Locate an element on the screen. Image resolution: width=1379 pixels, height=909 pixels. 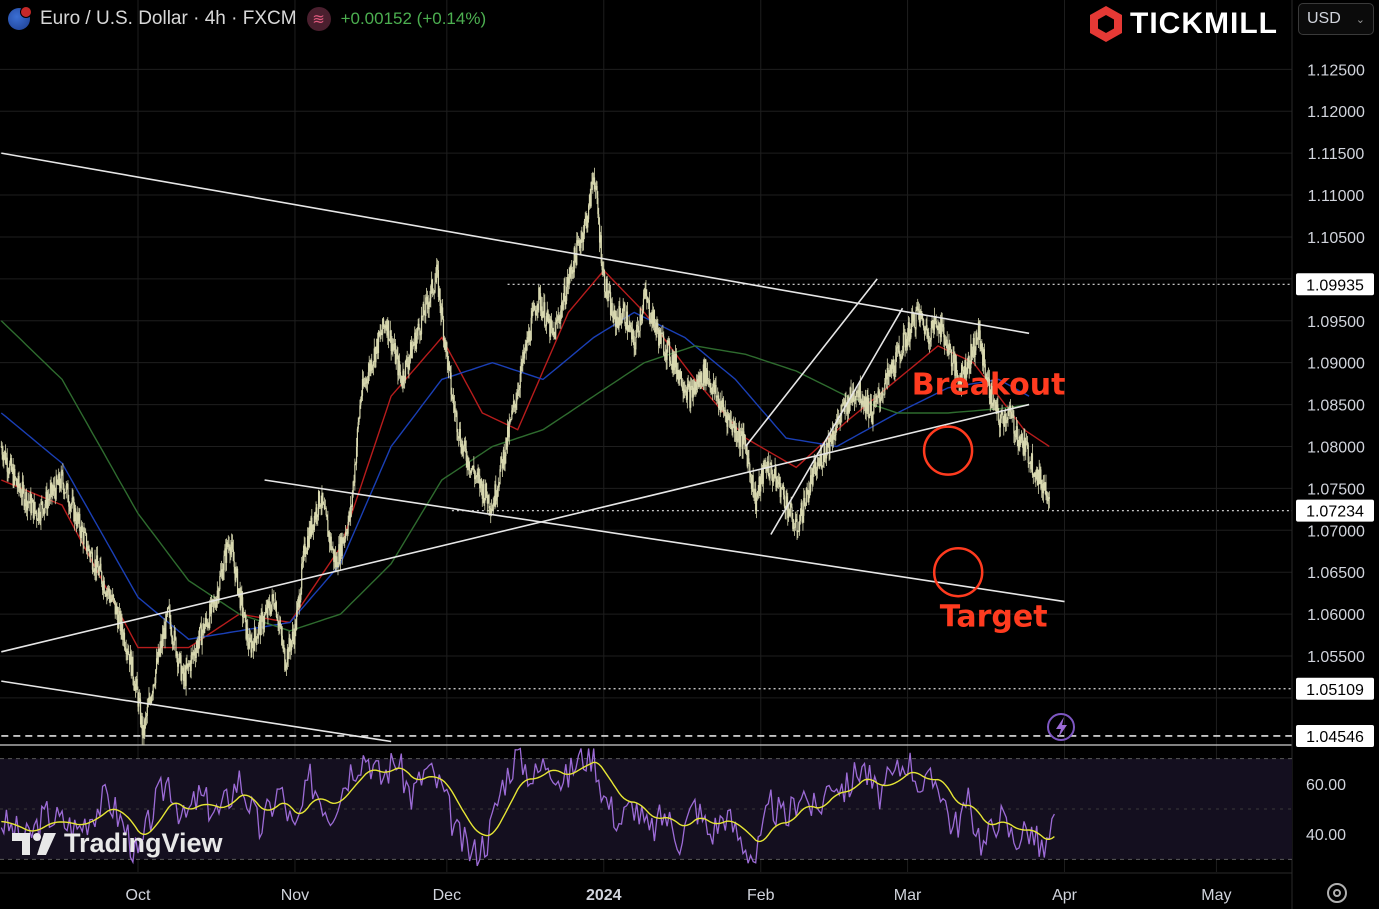
wave-icon: ≋ is located at coordinates (318, 19).